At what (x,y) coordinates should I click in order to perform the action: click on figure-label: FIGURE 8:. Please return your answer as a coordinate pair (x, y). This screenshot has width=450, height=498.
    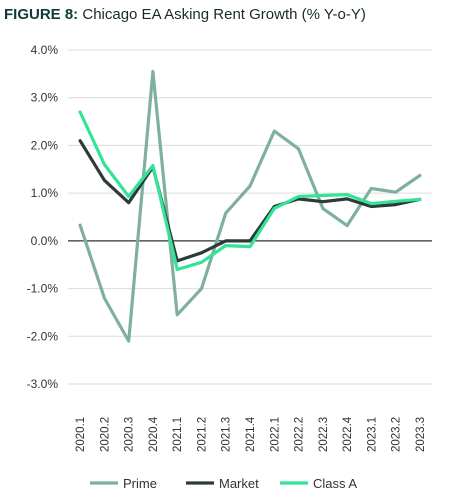
    Looking at the image, I should click on (41, 14).